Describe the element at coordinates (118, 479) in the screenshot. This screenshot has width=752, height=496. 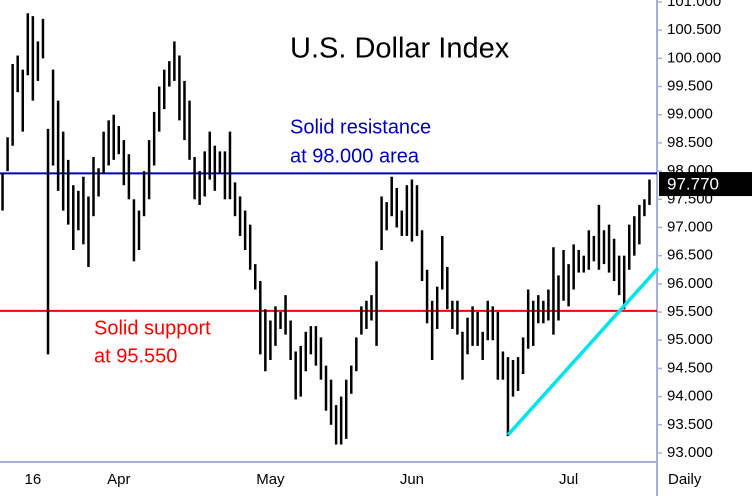
I see `x-tick-label: Apr` at that location.